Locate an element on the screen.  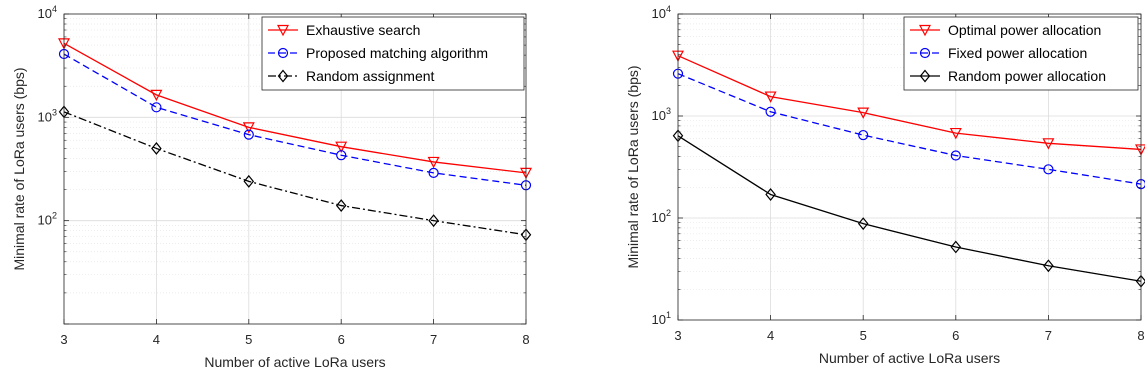
legend-label: Fixed power allocation is located at coordinates (1017, 53).